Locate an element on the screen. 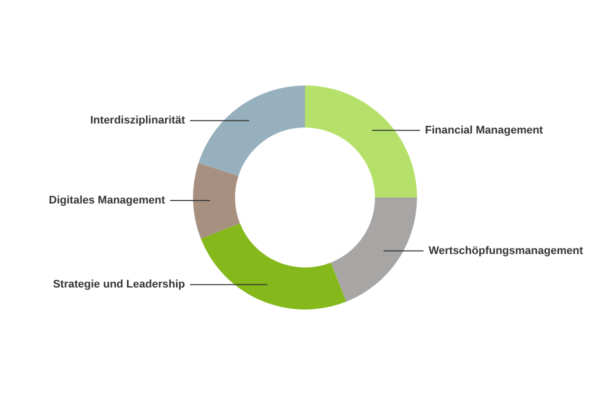 The image size is (610, 395). slice-label: Wertschöpfungsmanagement is located at coordinates (506, 250).